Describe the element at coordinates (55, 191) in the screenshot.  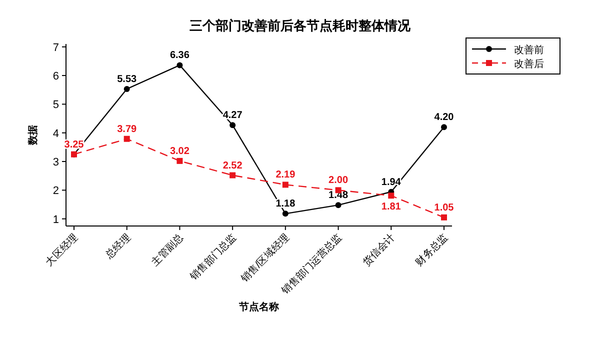
I see `y-tick-label: 2` at that location.